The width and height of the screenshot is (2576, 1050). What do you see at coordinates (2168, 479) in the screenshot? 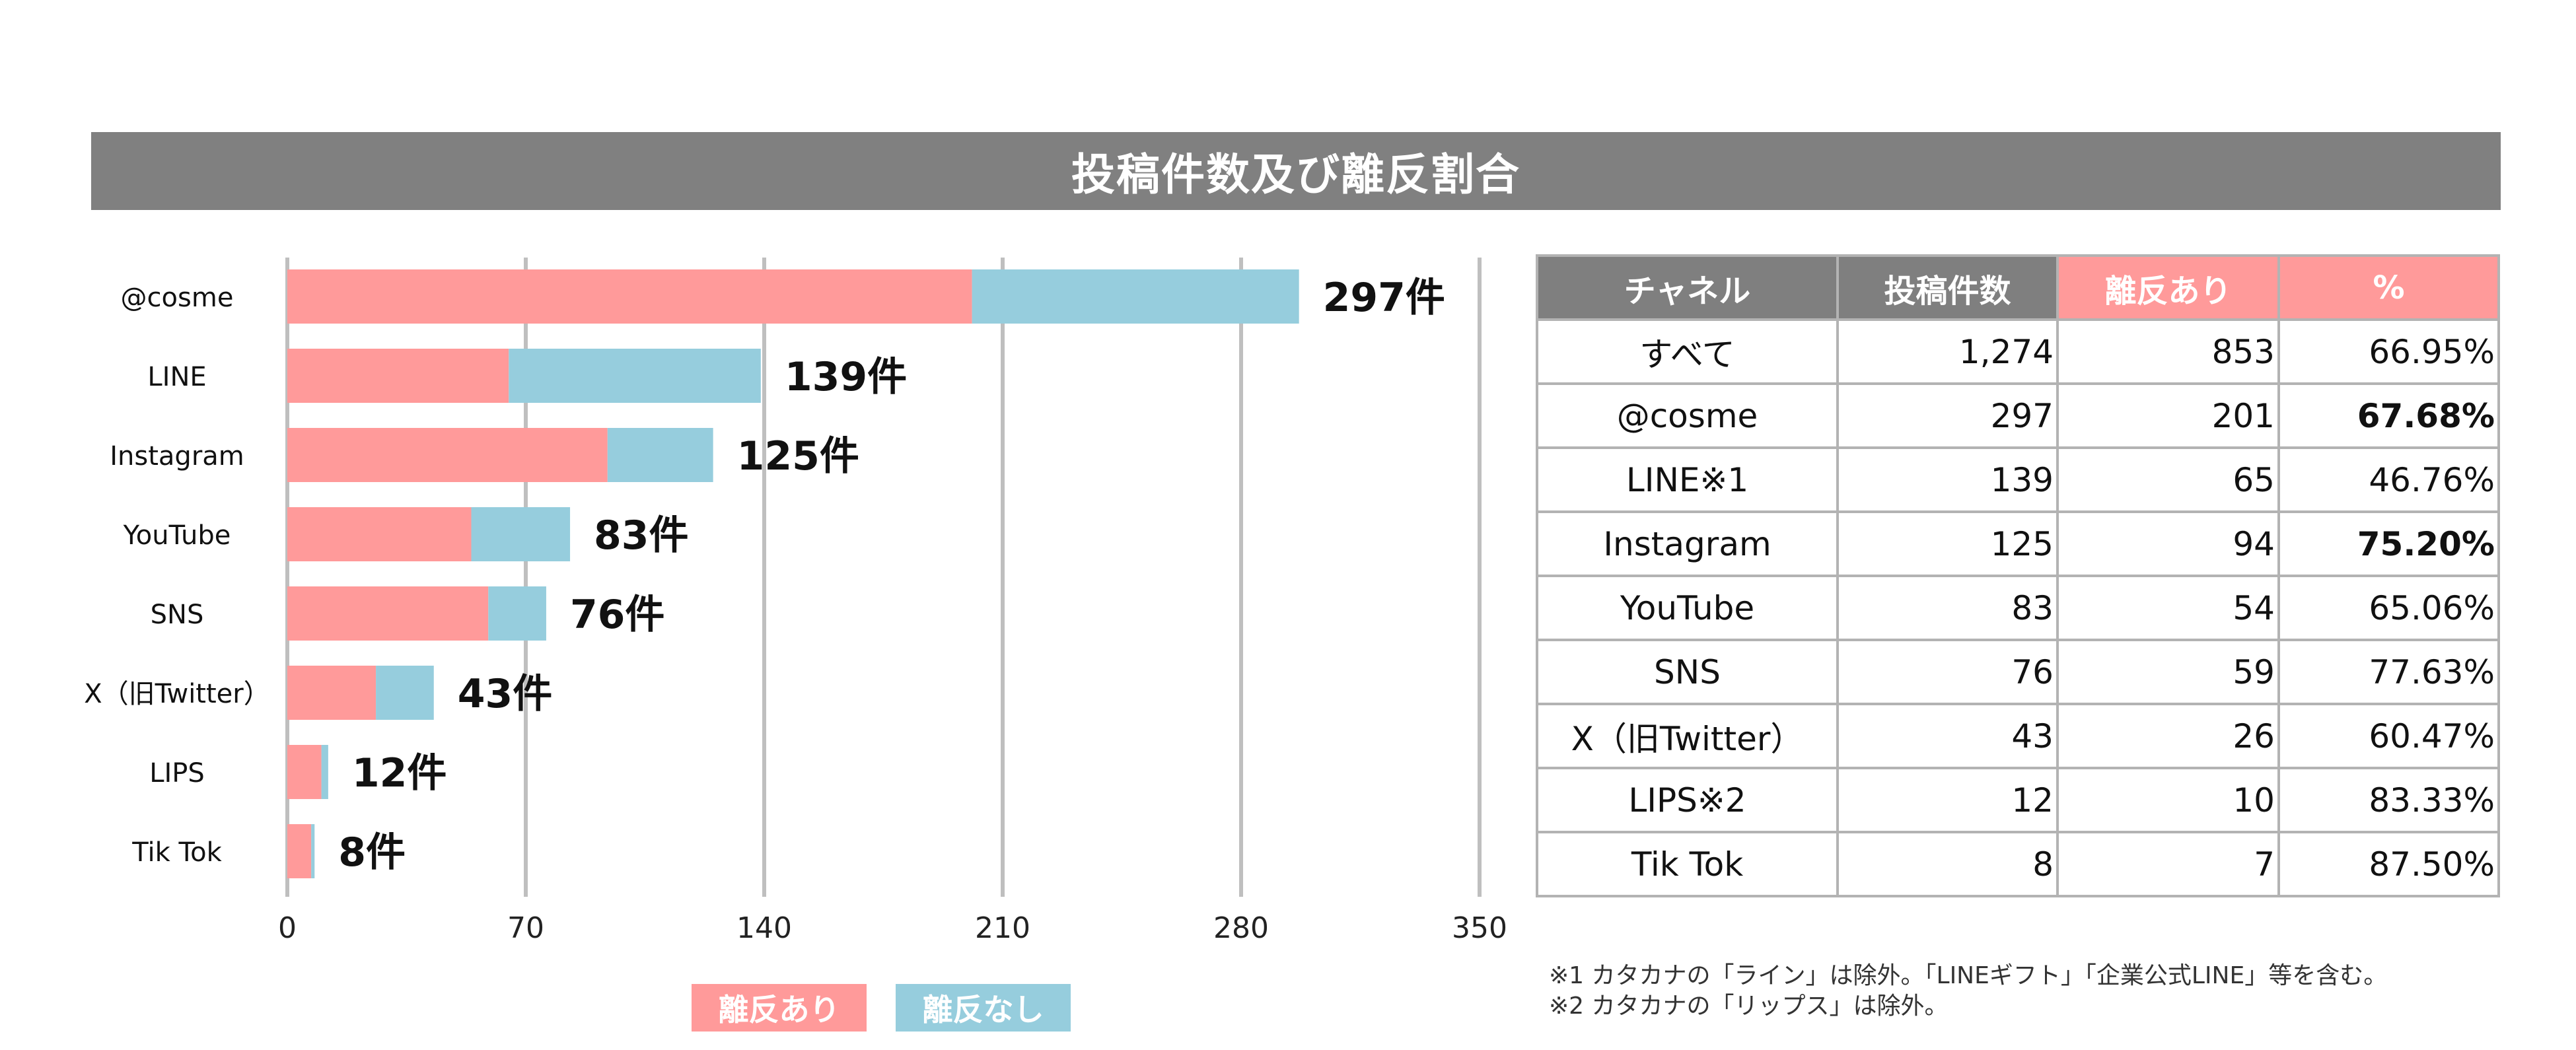
I see `cell-churn: 65` at bounding box center [2168, 479].